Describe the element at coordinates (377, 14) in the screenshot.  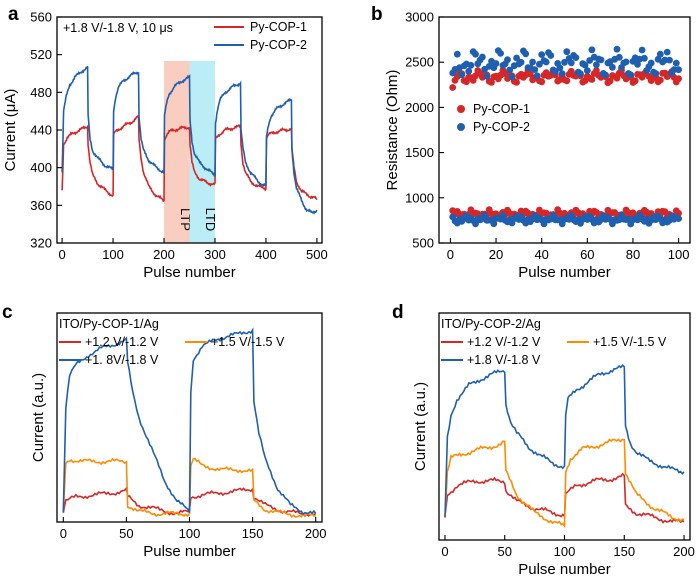
I see `panel-letter: b` at that location.